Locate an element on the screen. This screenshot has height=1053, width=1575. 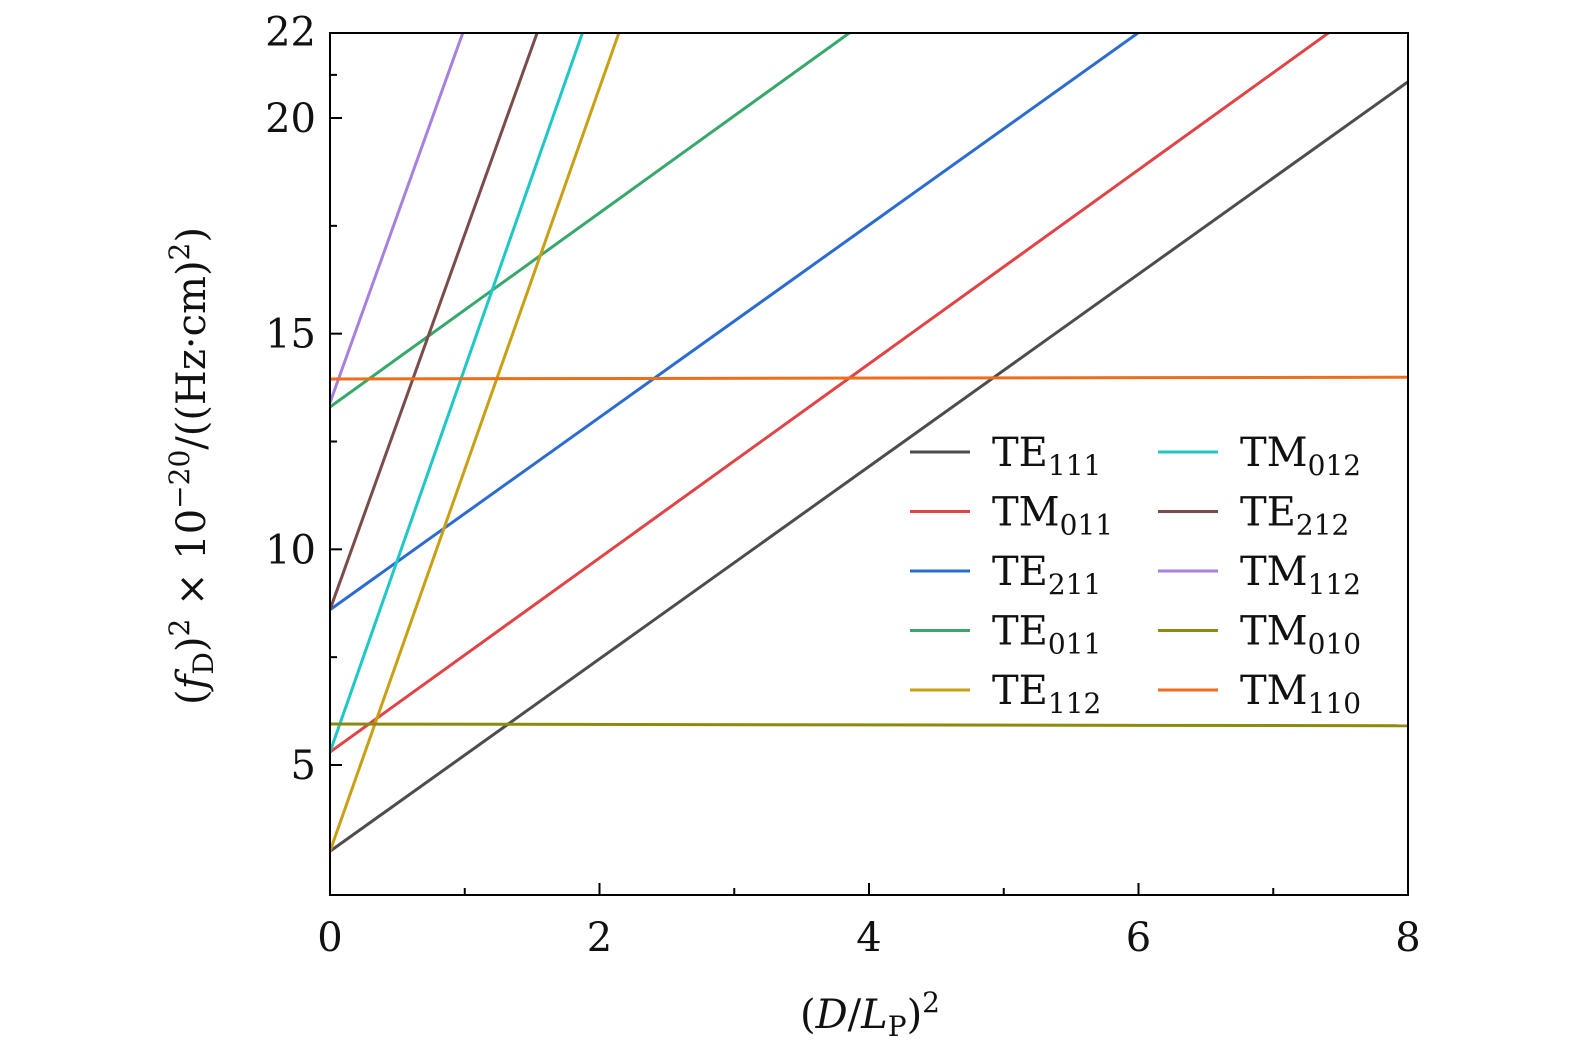
legend-entry-tm112: TM112 is located at coordinates (1259, 575).